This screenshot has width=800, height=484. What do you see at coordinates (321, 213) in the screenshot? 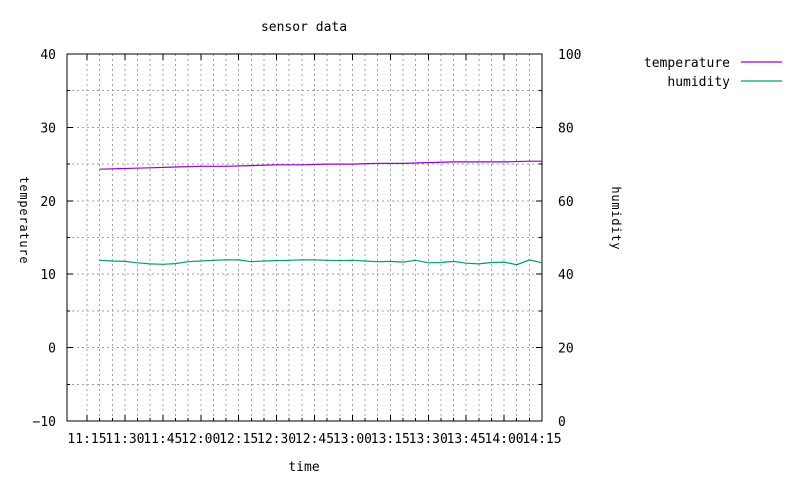
I see `series-lines` at bounding box center [321, 213].